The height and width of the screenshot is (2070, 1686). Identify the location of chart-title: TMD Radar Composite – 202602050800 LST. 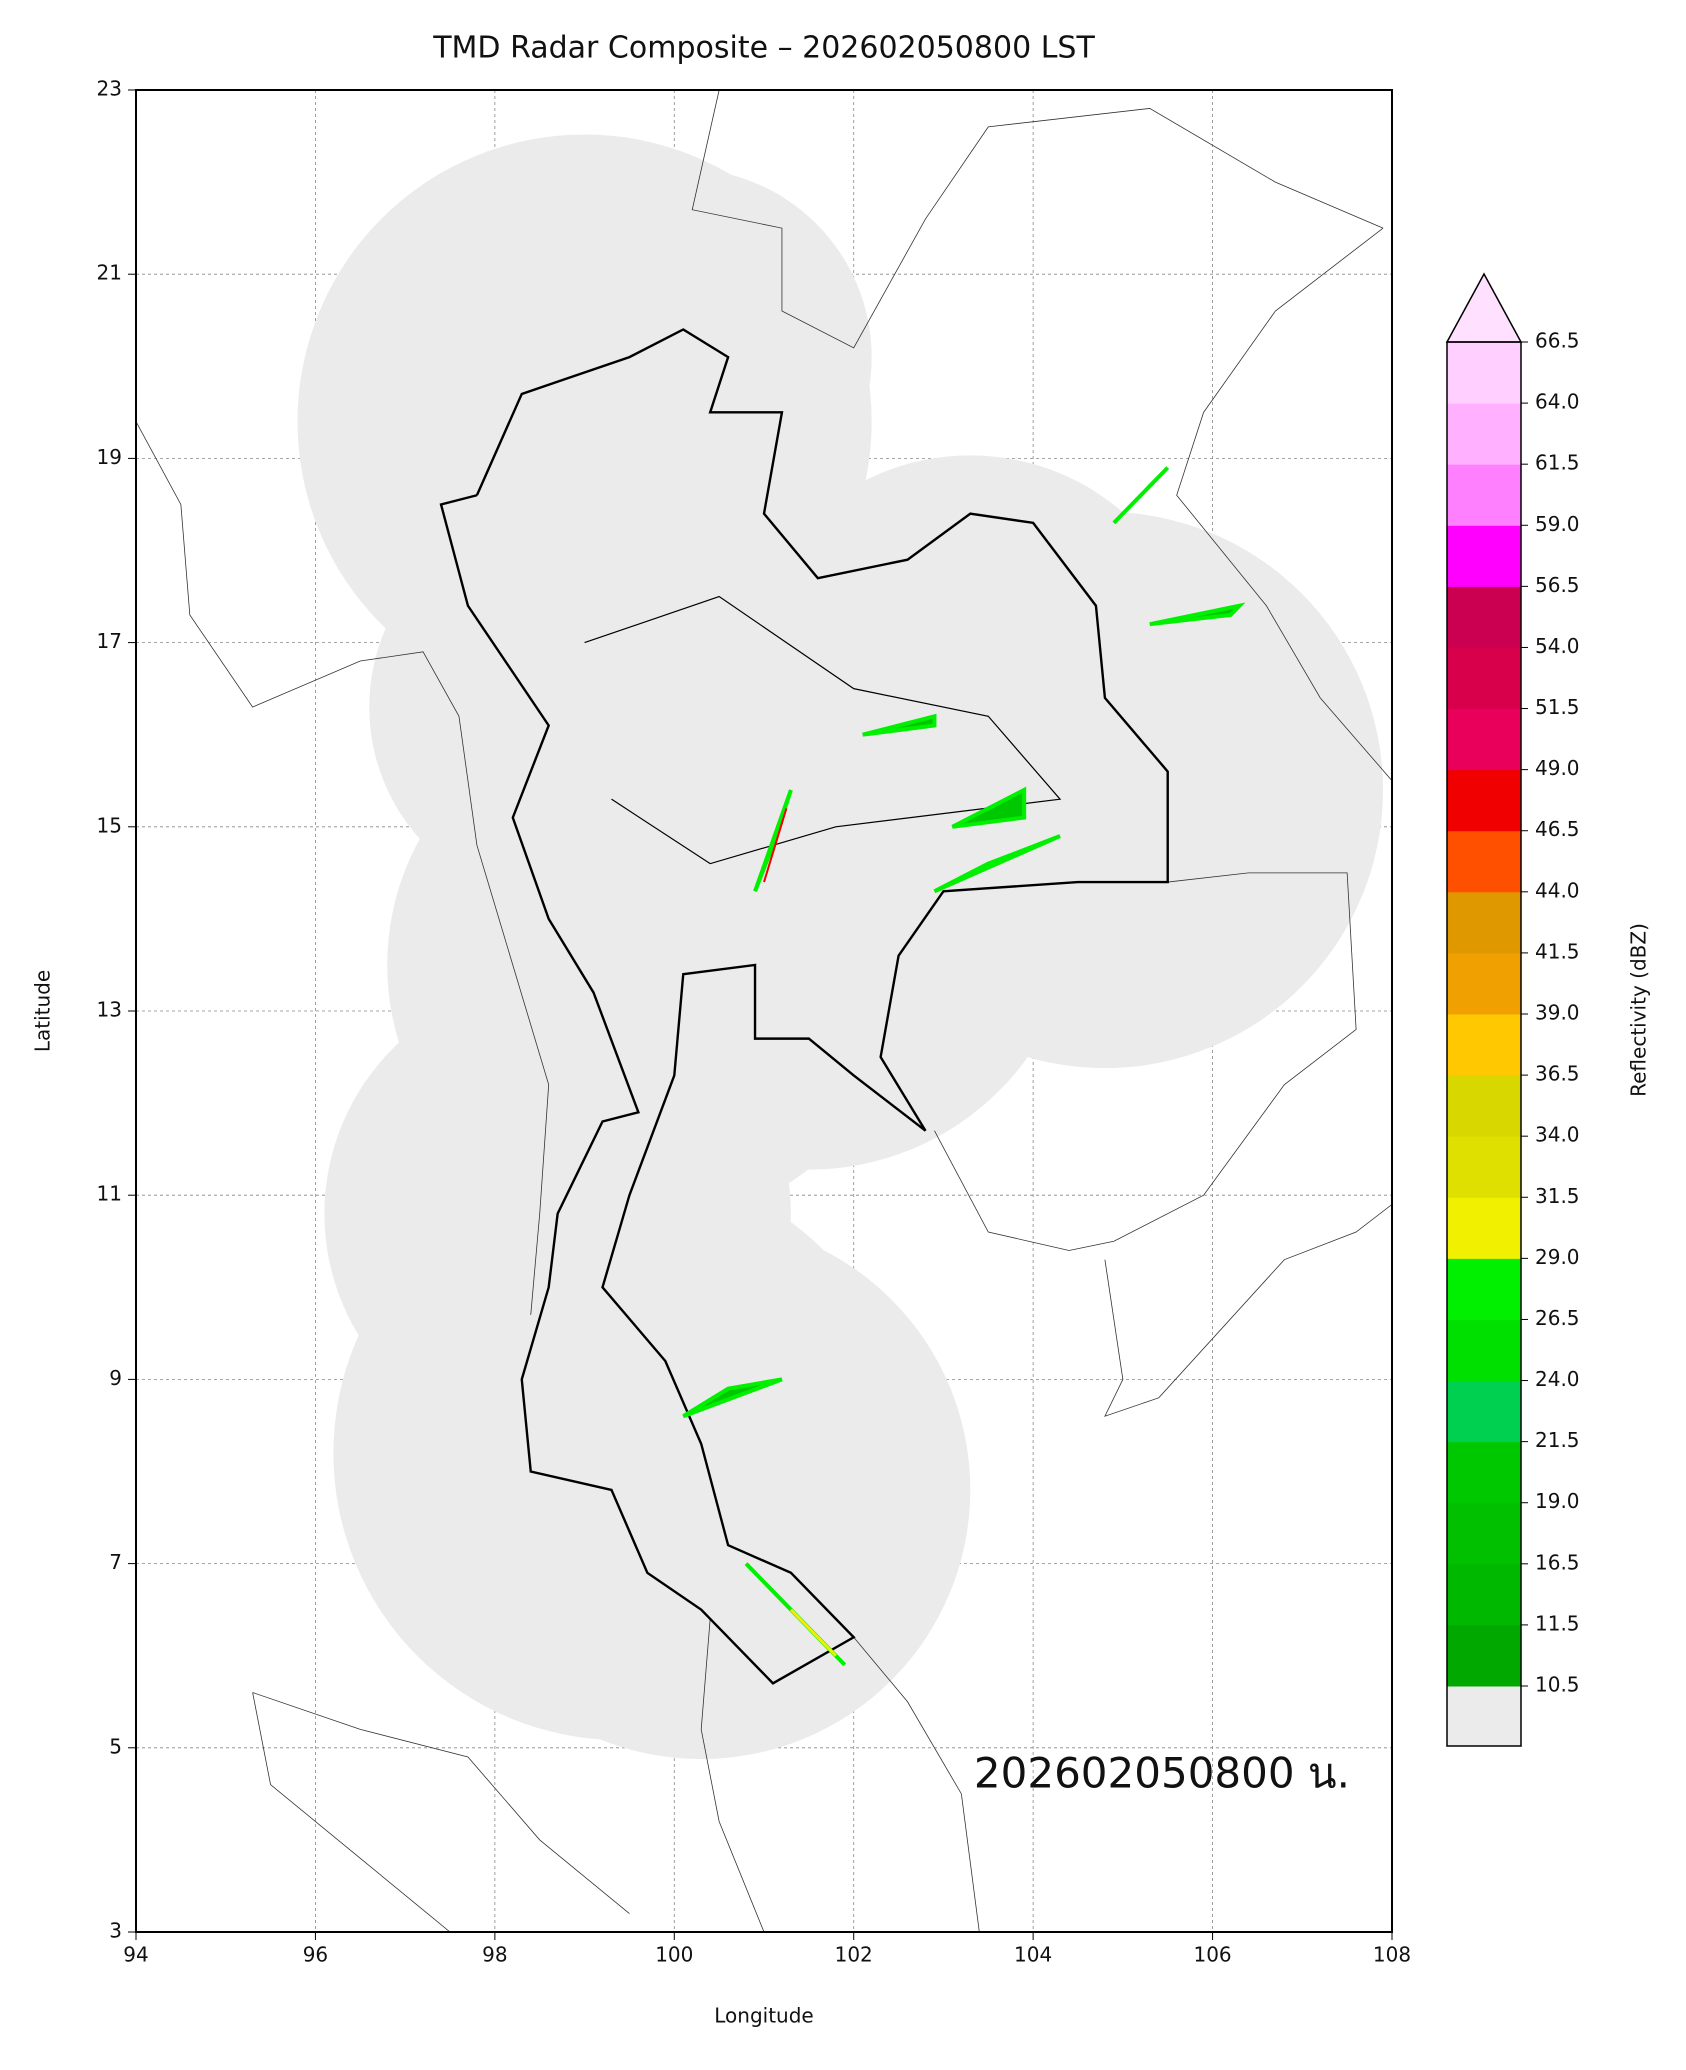
(763, 48).